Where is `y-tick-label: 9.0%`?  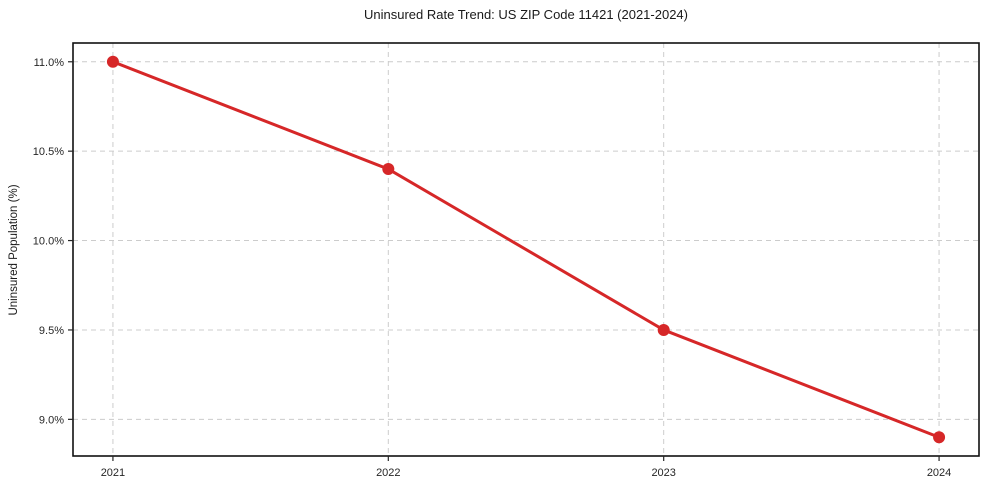
y-tick-label: 9.0% is located at coordinates (51, 420).